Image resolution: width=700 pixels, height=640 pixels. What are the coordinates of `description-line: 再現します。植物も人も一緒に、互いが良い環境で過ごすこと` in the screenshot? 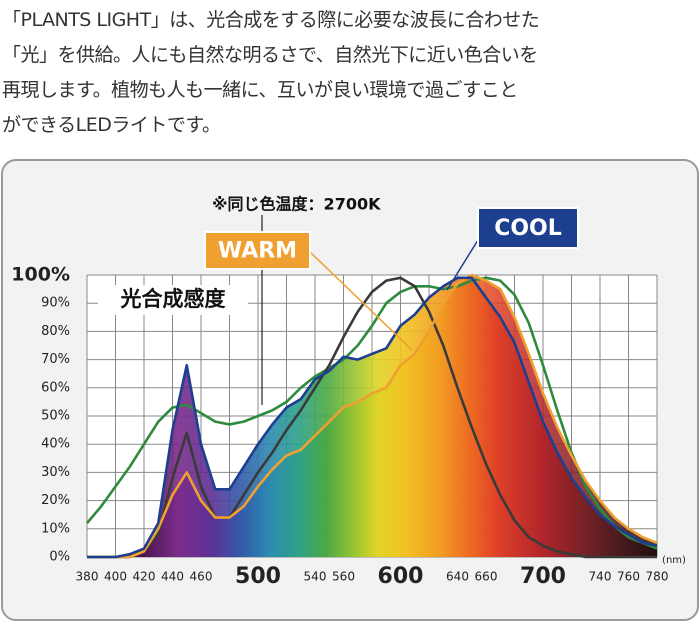 It's located at (260, 90).